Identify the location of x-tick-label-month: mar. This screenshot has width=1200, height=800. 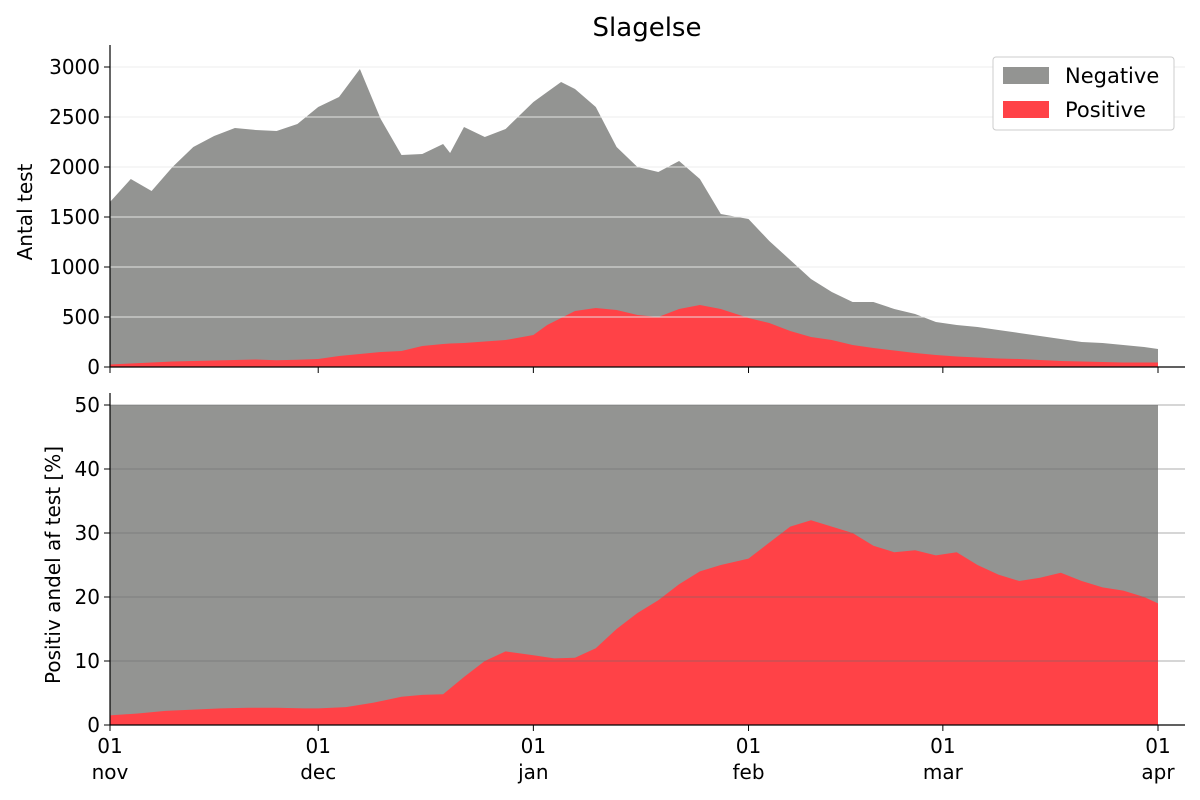
(943, 772).